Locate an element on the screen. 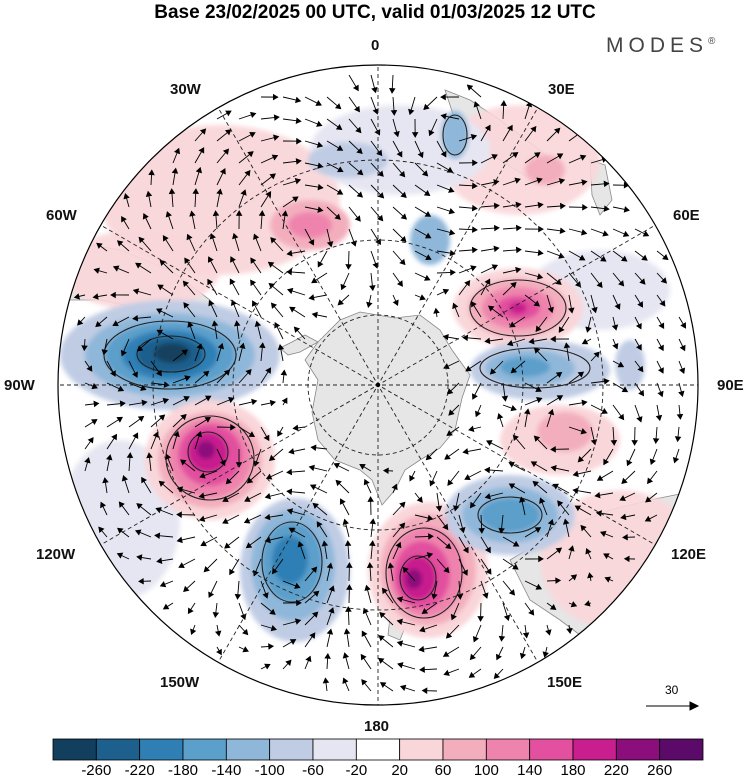 Image resolution: width=750 pixels, height=783 pixels. colorbar-tick-label: 180 is located at coordinates (573, 770).